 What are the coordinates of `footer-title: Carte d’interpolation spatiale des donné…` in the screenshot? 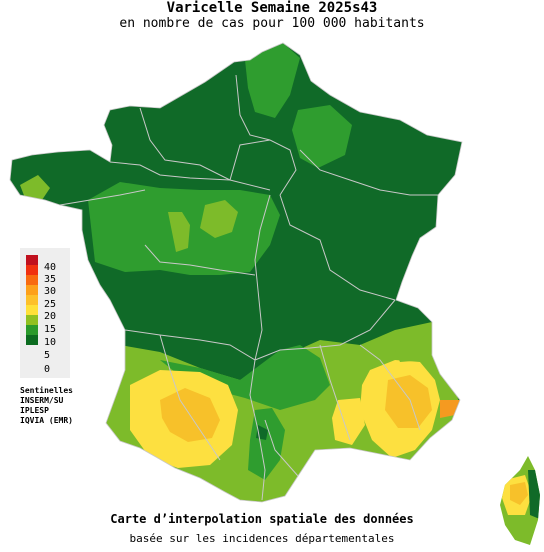 It's located at (262, 519).